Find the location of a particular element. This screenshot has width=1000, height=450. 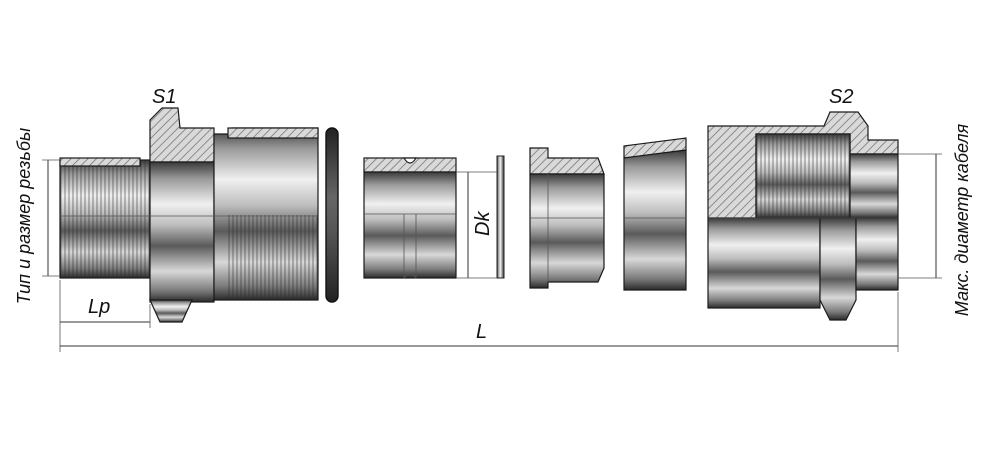

gland-body-part is located at coordinates (189, 215).